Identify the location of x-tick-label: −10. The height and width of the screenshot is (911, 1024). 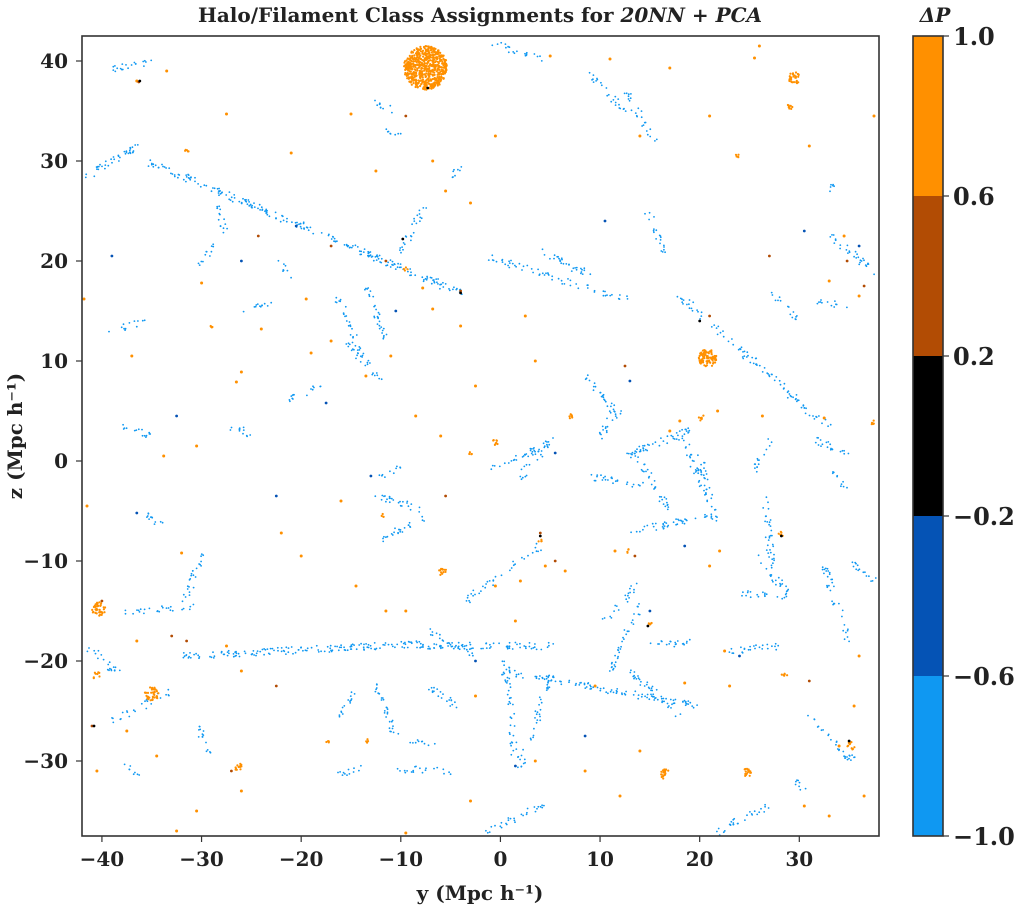
(401, 859).